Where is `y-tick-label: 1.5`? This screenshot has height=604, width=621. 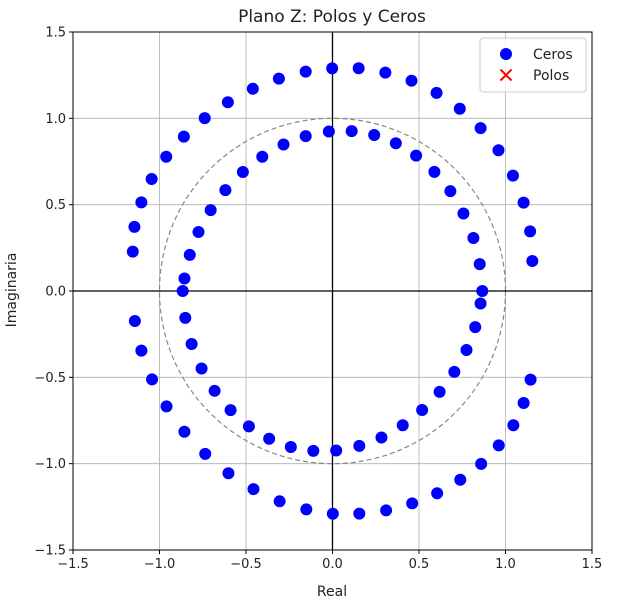 y-tick-label: 1.5 is located at coordinates (55, 33).